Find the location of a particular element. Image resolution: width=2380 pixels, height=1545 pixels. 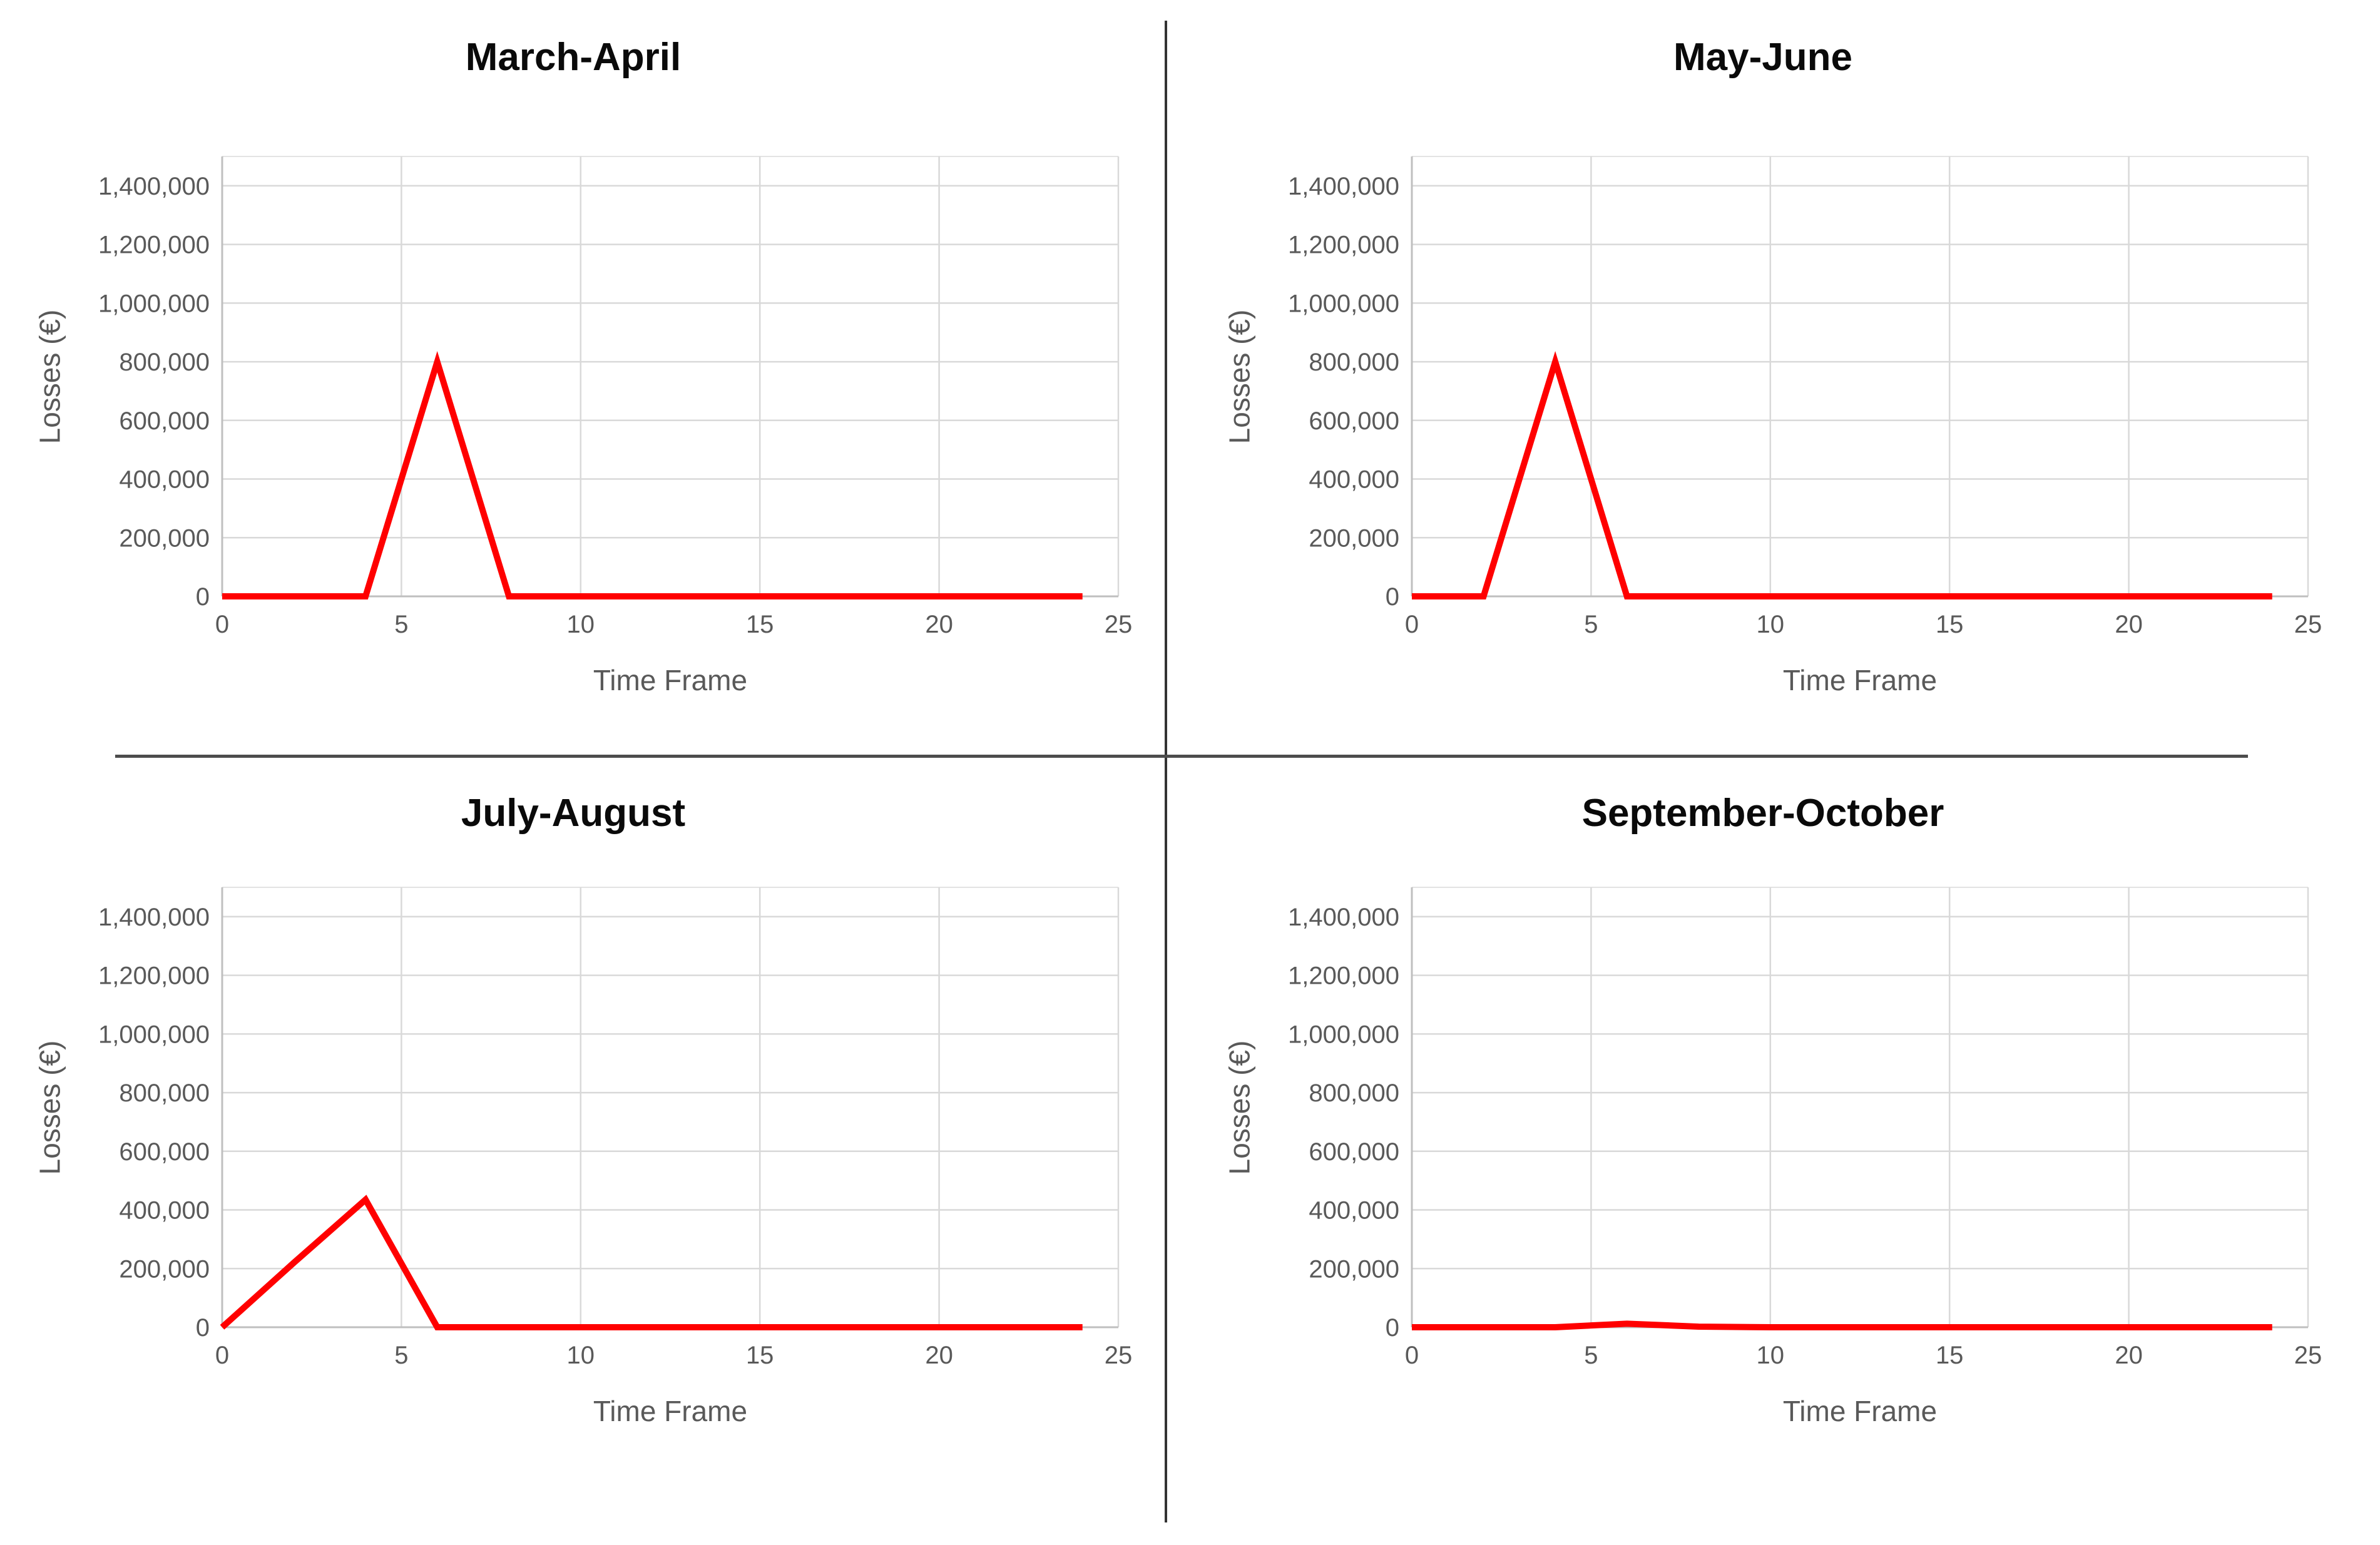

chart-title: July-August is located at coordinates (573, 813).